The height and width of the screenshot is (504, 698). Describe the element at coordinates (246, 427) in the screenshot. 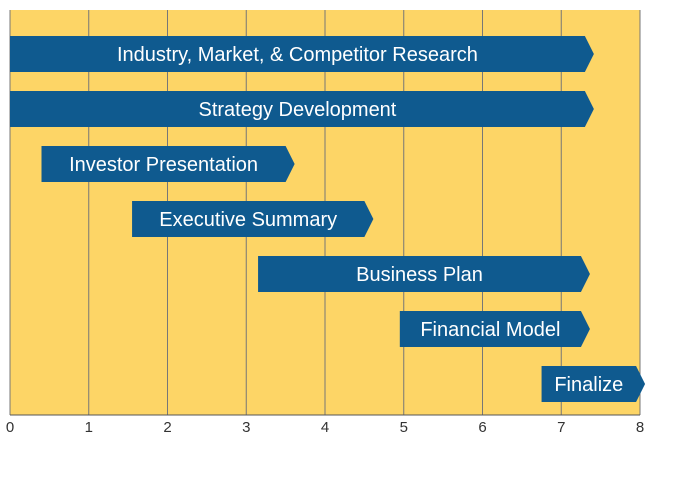

I see `x-tick-label: 3` at that location.